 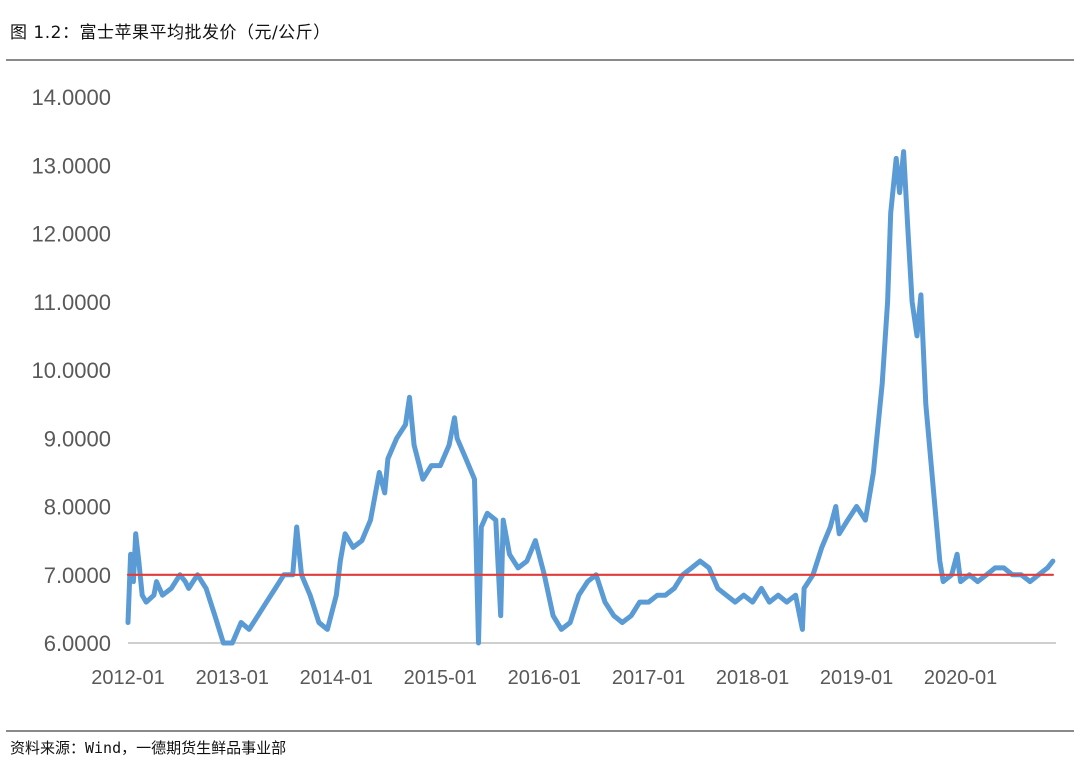 I want to click on y-tick-label: 14.0000, so click(x=71, y=97).